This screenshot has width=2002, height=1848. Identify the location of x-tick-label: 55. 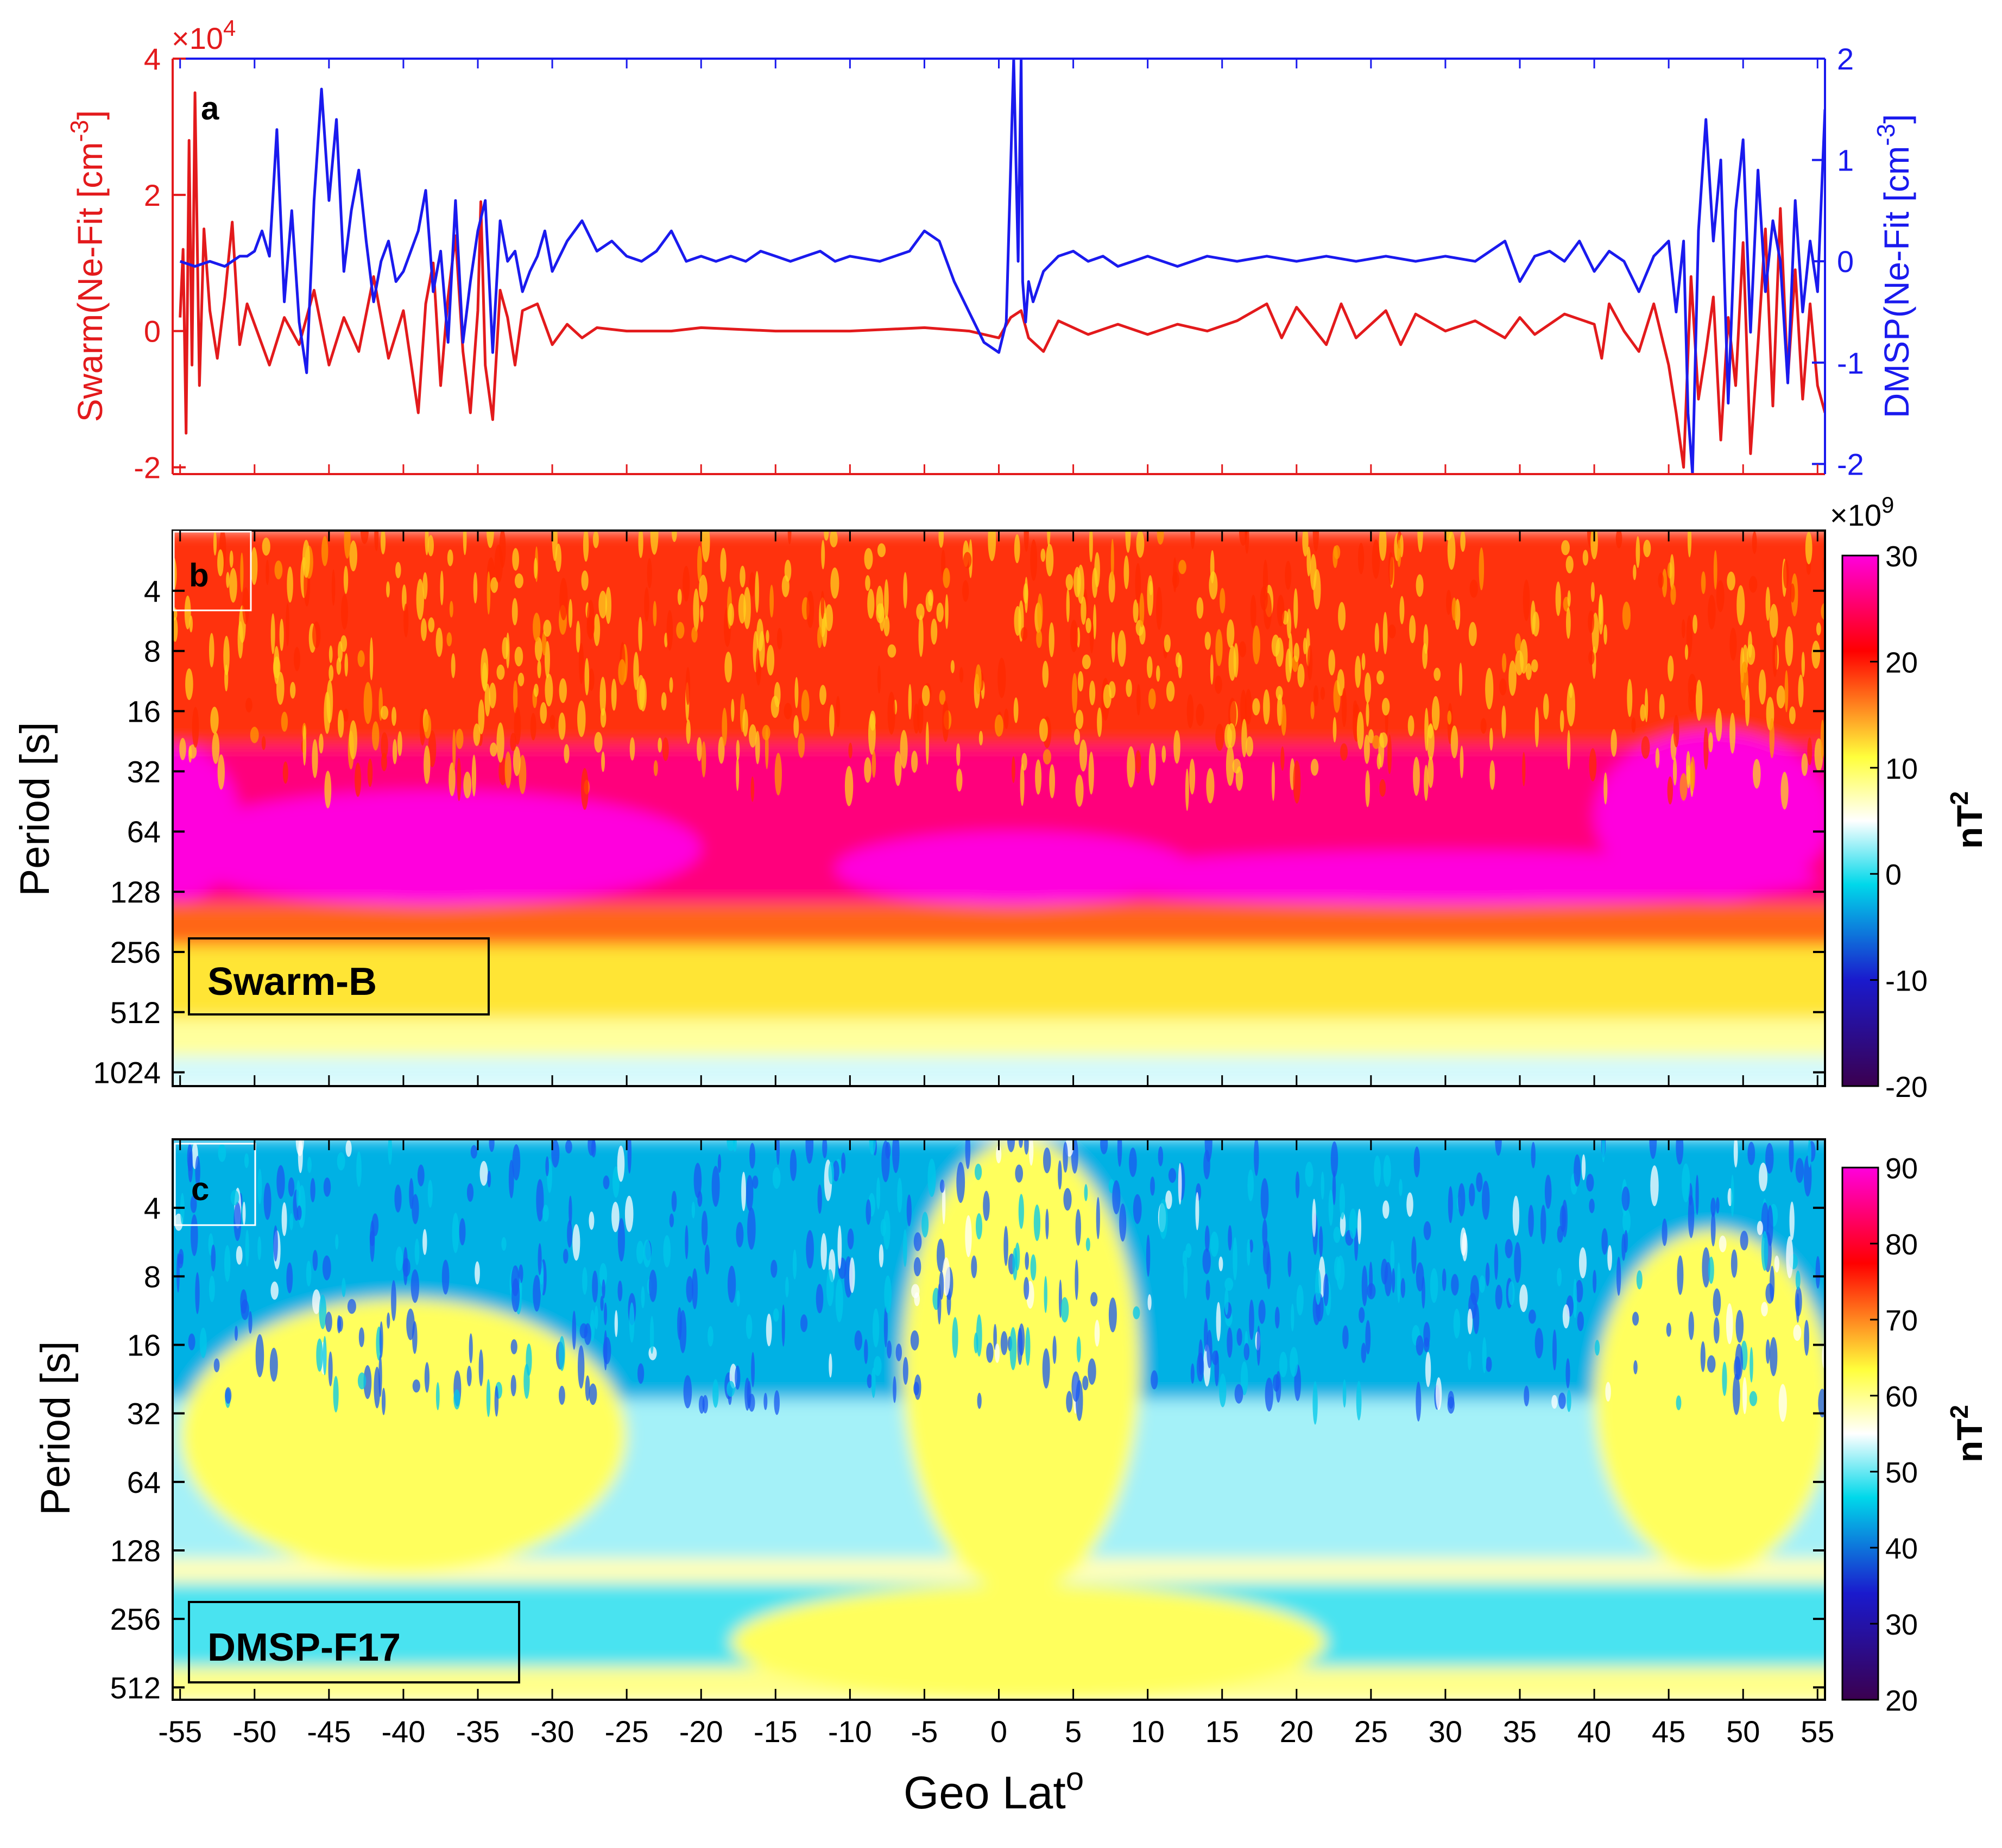
(1817, 1732).